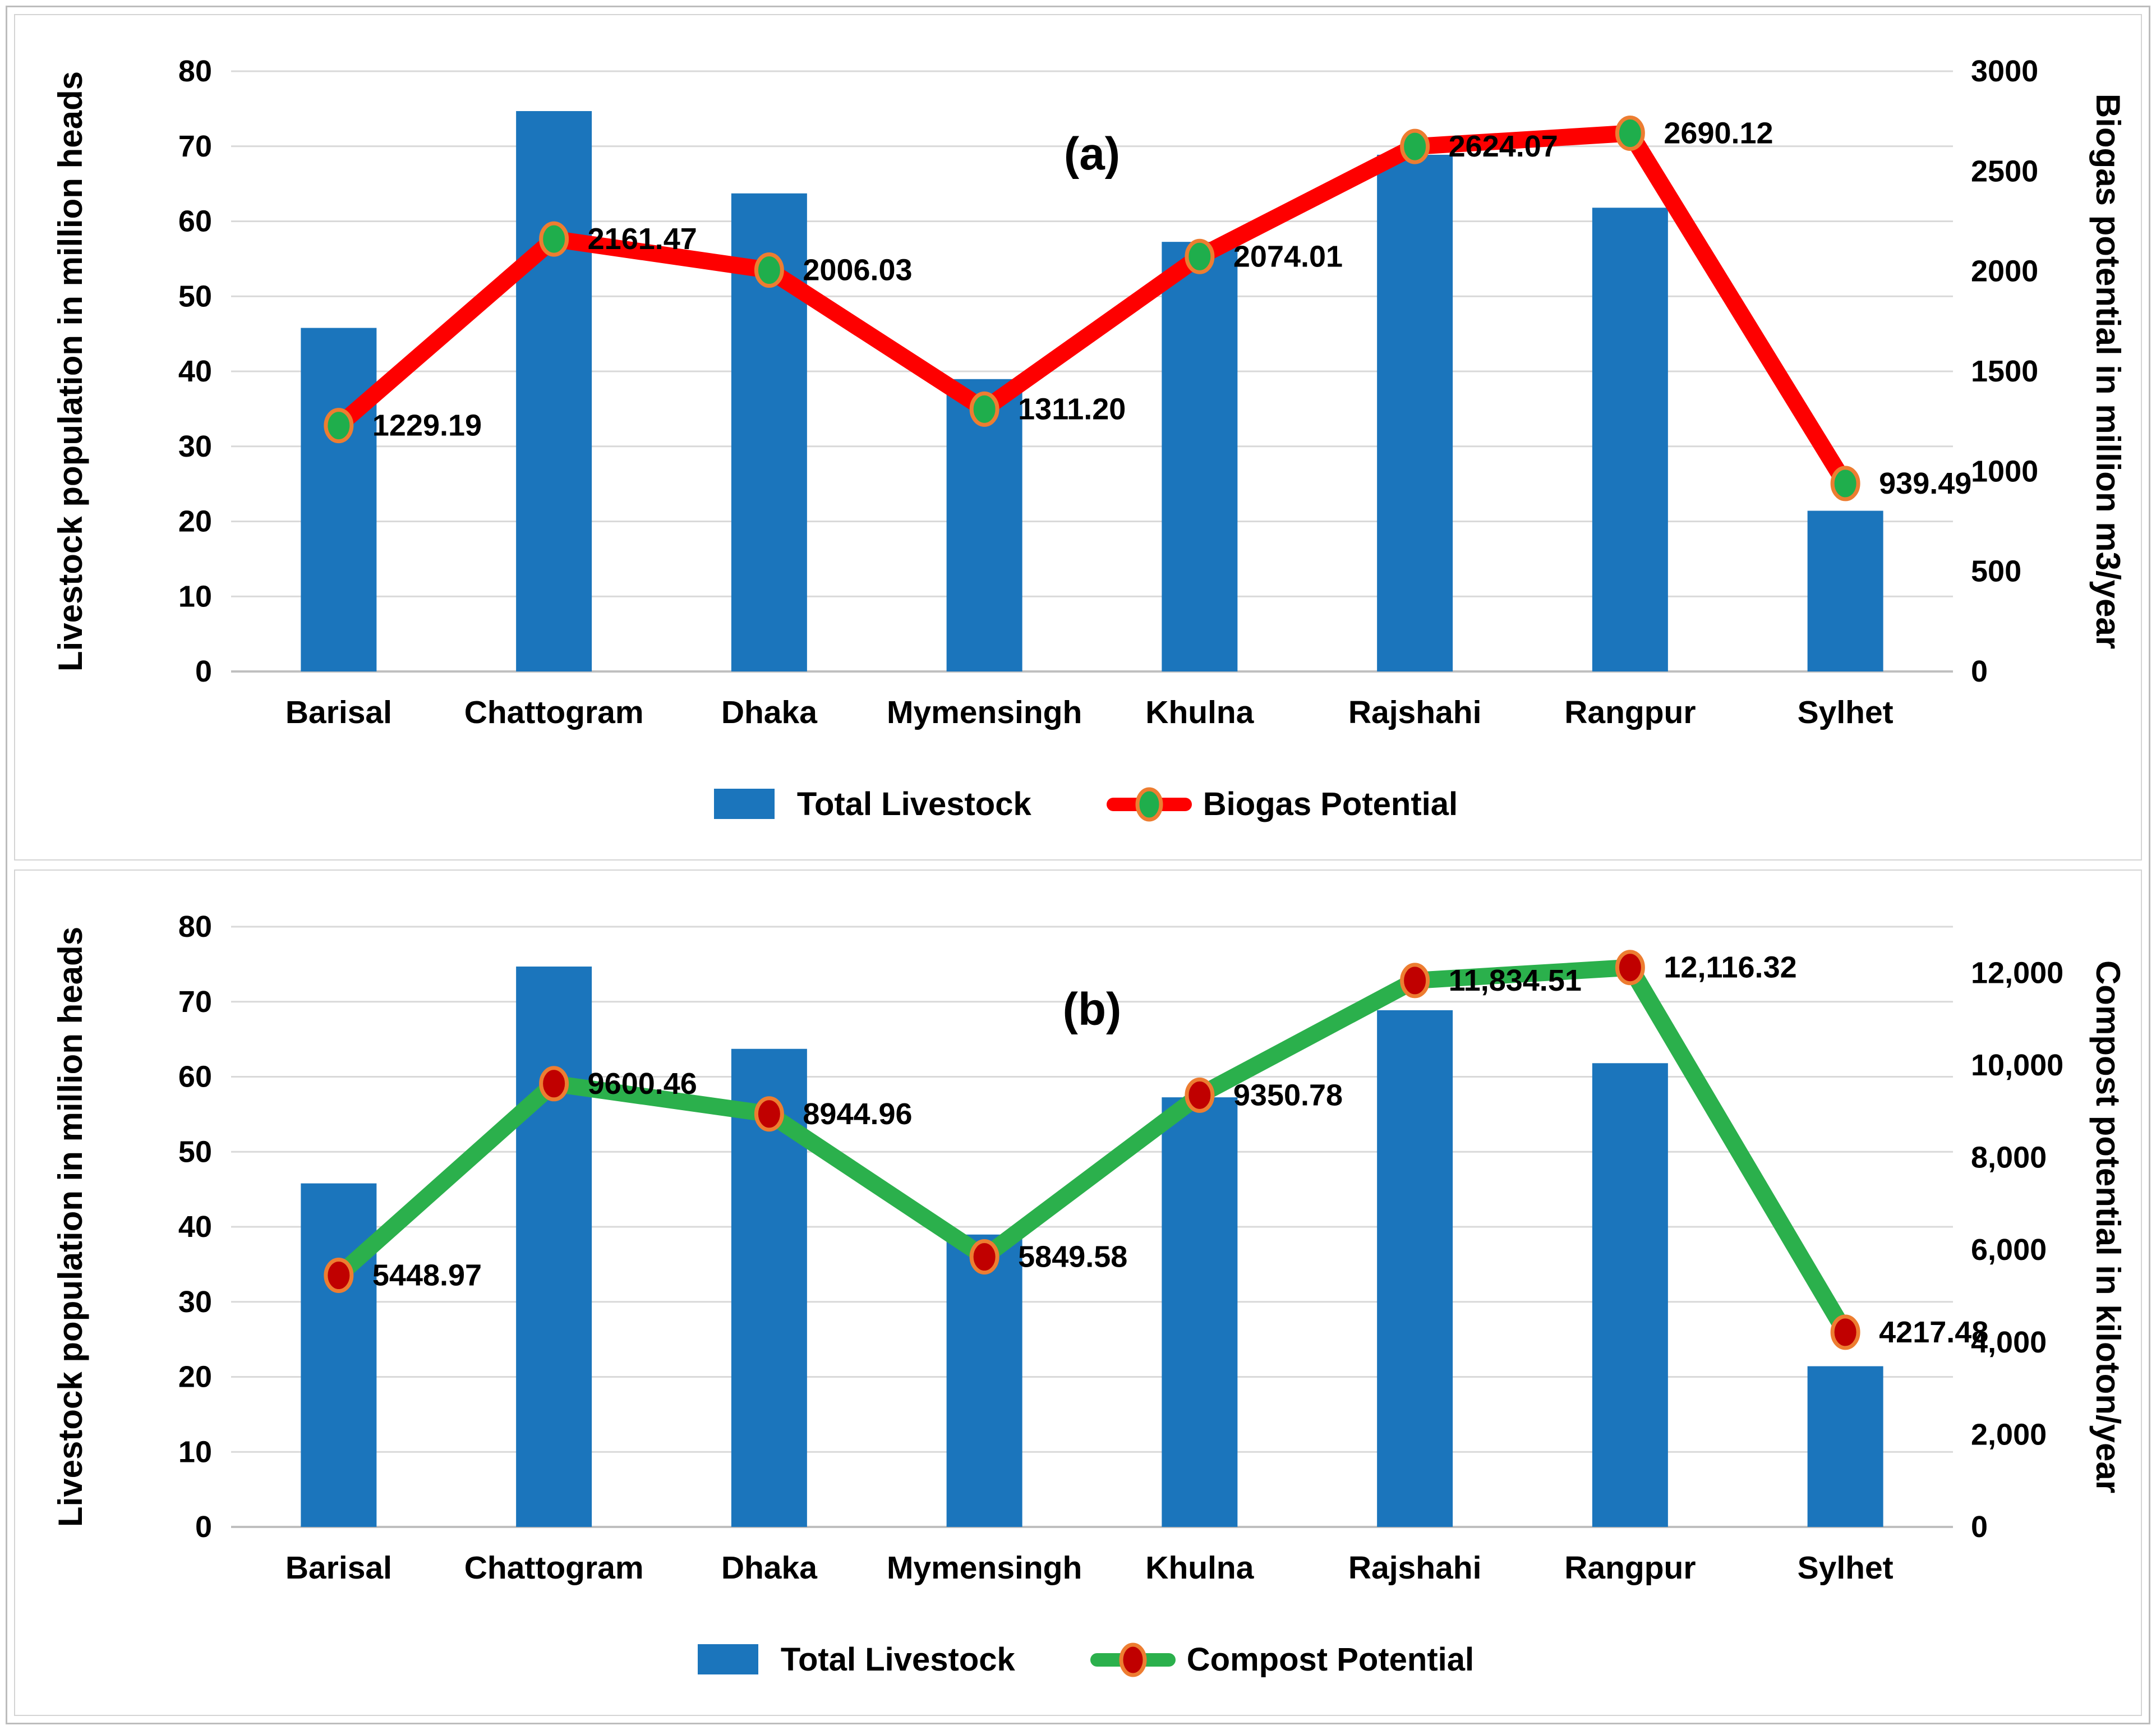  Describe the element at coordinates (2004, 71) in the screenshot. I see `y-right-tick: 3000` at that location.